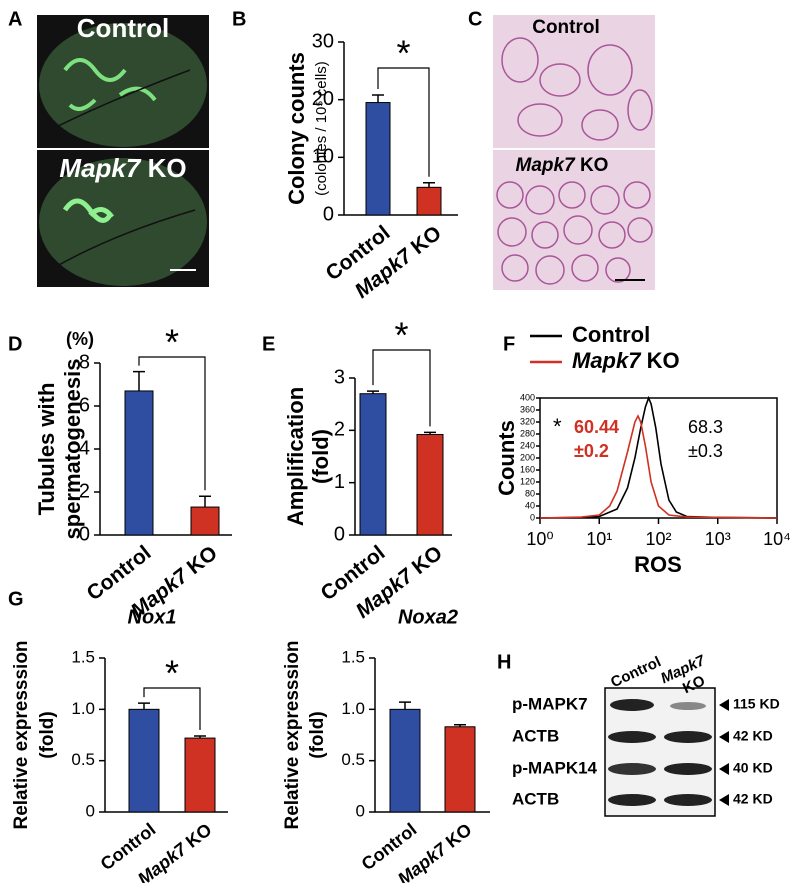 Image resolution: width=791 pixels, height=883 pixels. What do you see at coordinates (509, 344) in the screenshot?
I see `panel-letter: F` at bounding box center [509, 344].